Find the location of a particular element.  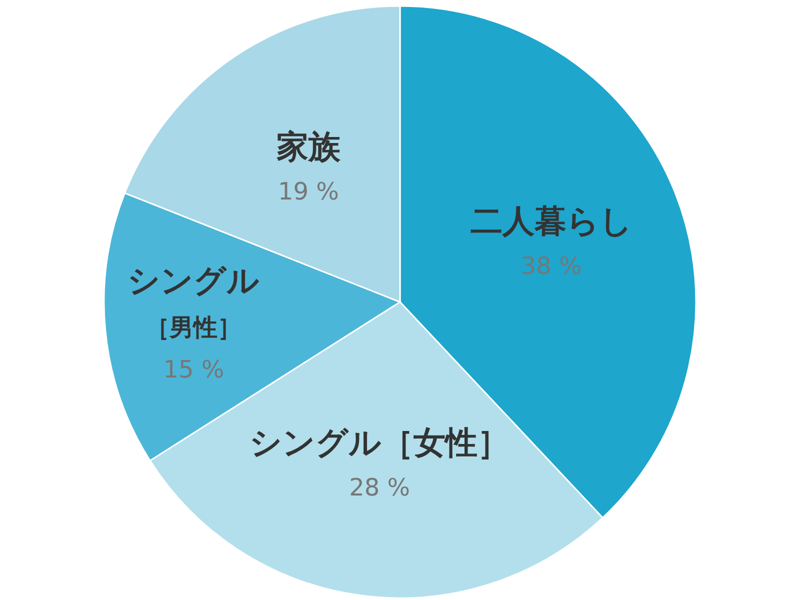

slice-label: 家族 is located at coordinates (309, 146).